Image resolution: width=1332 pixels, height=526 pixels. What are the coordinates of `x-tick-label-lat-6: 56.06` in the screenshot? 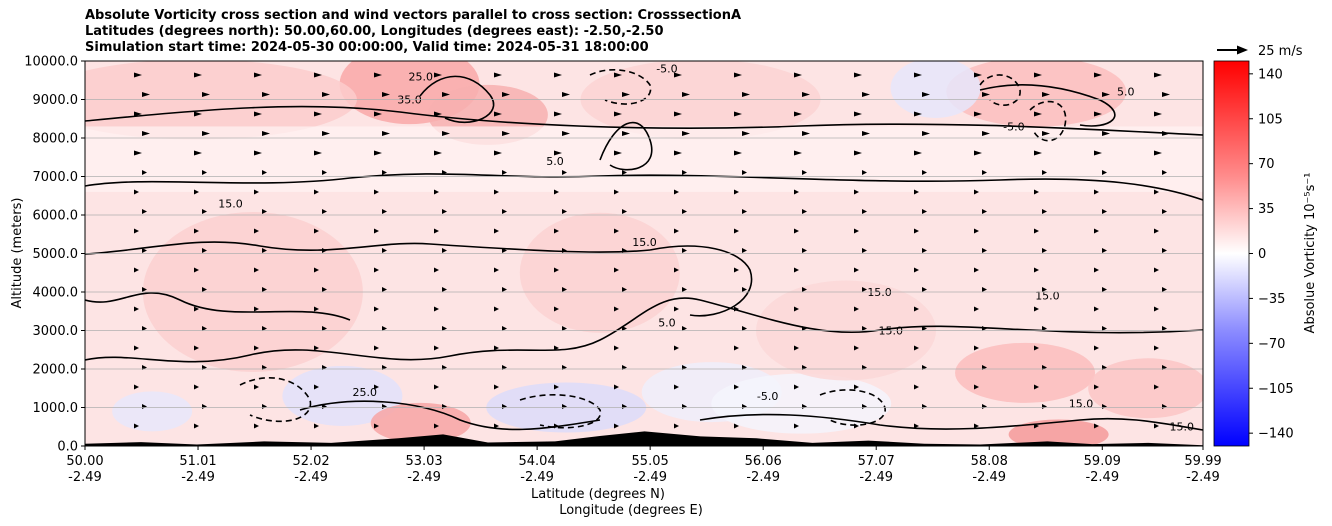 It's located at (763, 461).